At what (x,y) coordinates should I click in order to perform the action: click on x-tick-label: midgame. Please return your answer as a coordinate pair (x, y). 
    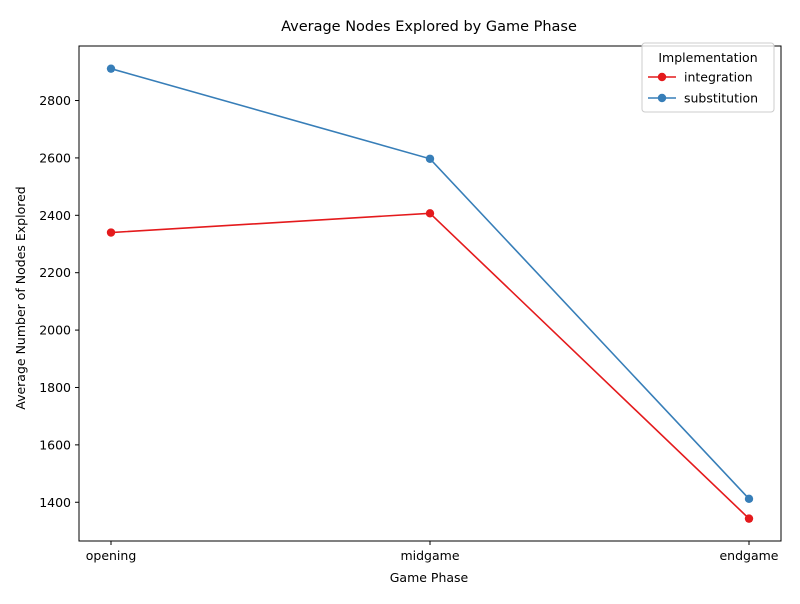
    Looking at the image, I should click on (429, 555).